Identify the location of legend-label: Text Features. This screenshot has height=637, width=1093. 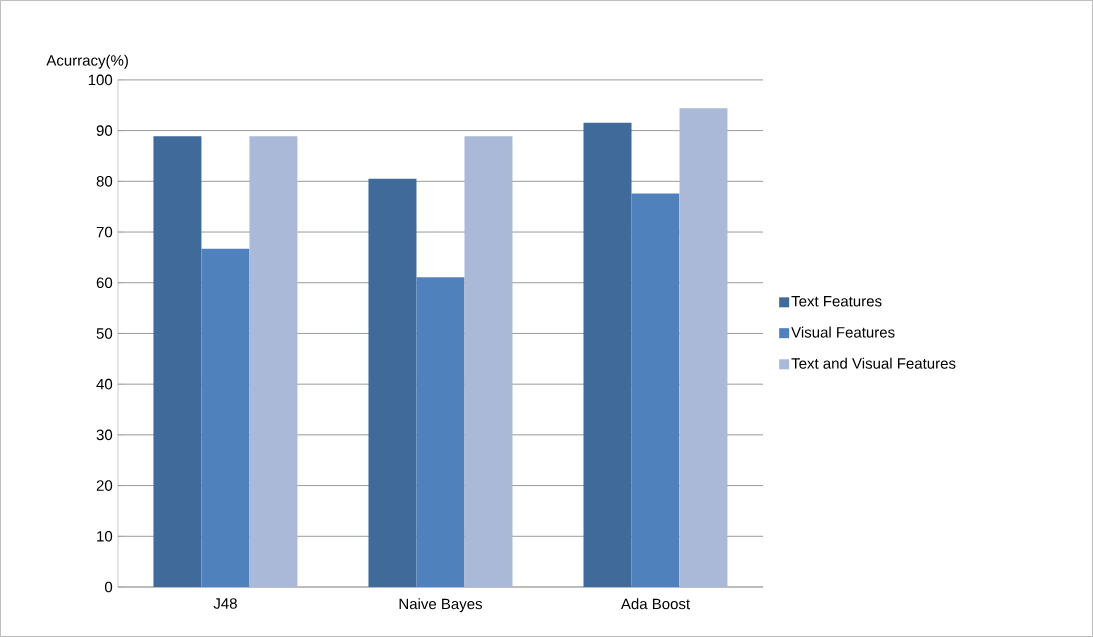
(836, 301).